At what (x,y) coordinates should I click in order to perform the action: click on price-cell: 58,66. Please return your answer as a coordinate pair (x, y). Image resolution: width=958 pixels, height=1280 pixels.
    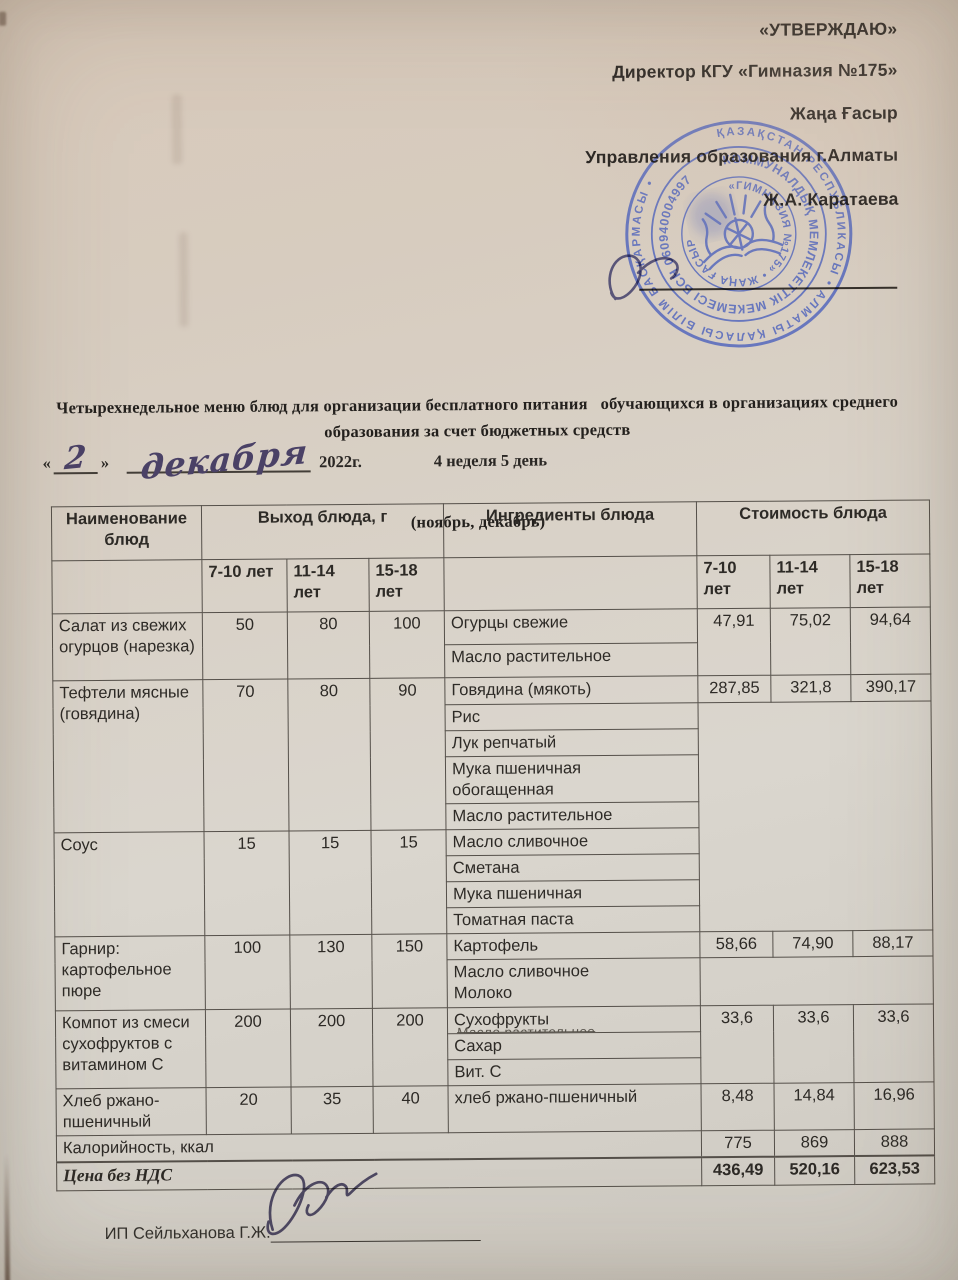
    Looking at the image, I should click on (736, 944).